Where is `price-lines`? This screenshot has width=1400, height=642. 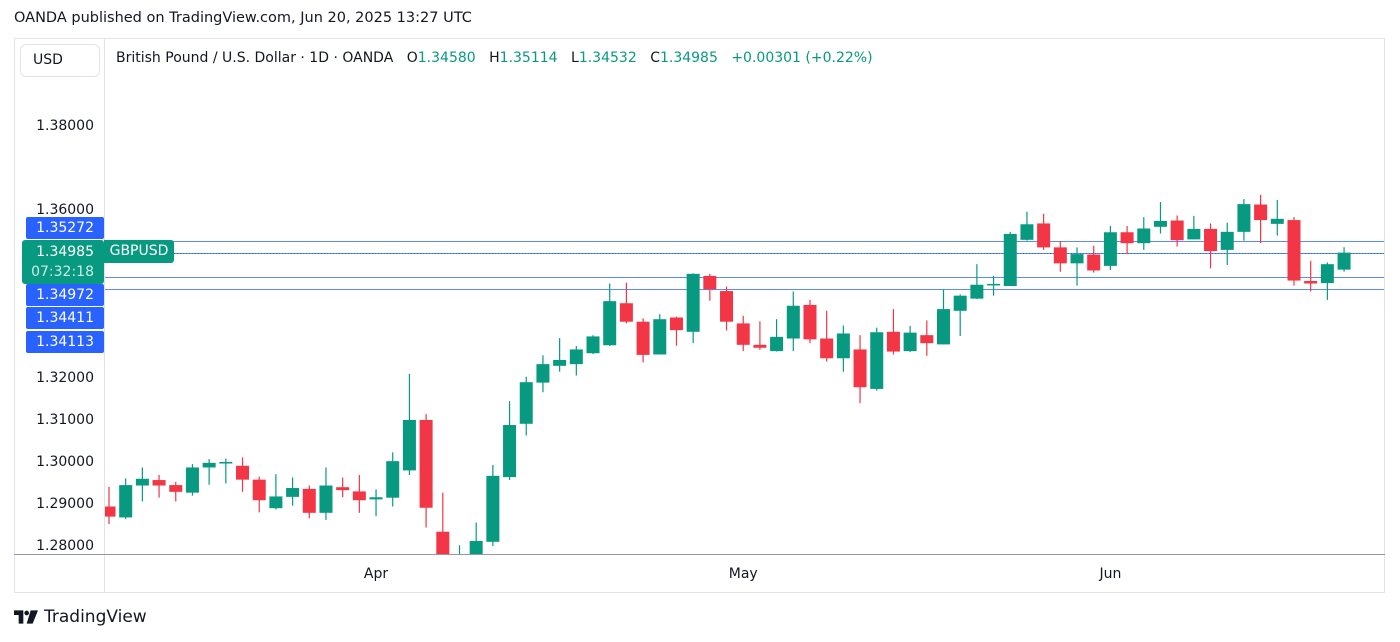
price-lines is located at coordinates (744, 265).